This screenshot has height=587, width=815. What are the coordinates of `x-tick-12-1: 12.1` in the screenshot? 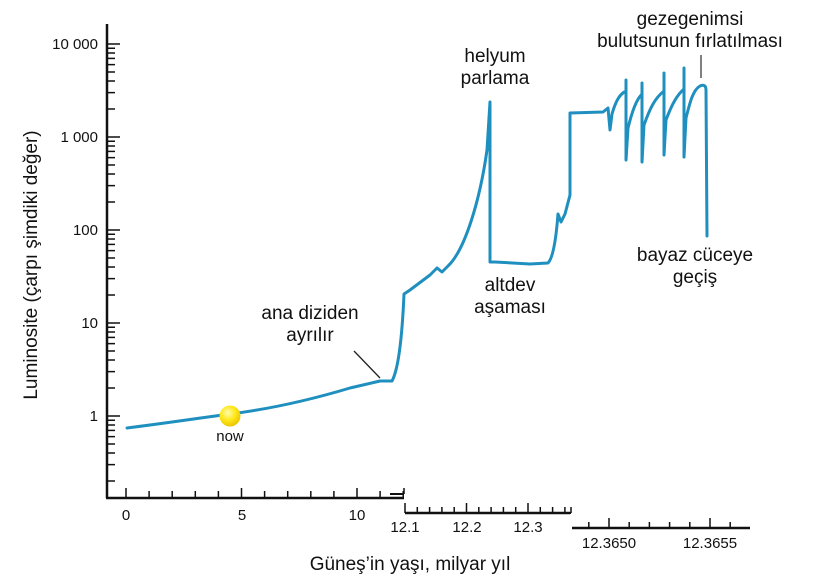 It's located at (405, 527).